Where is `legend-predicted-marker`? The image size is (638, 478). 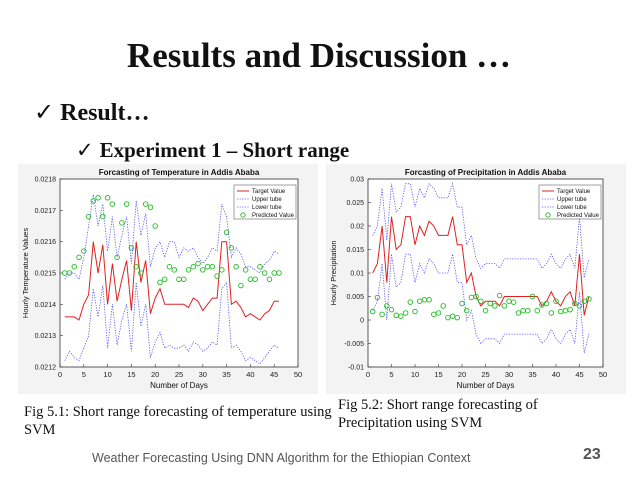
legend-predicted-marker is located at coordinates (548, 215).